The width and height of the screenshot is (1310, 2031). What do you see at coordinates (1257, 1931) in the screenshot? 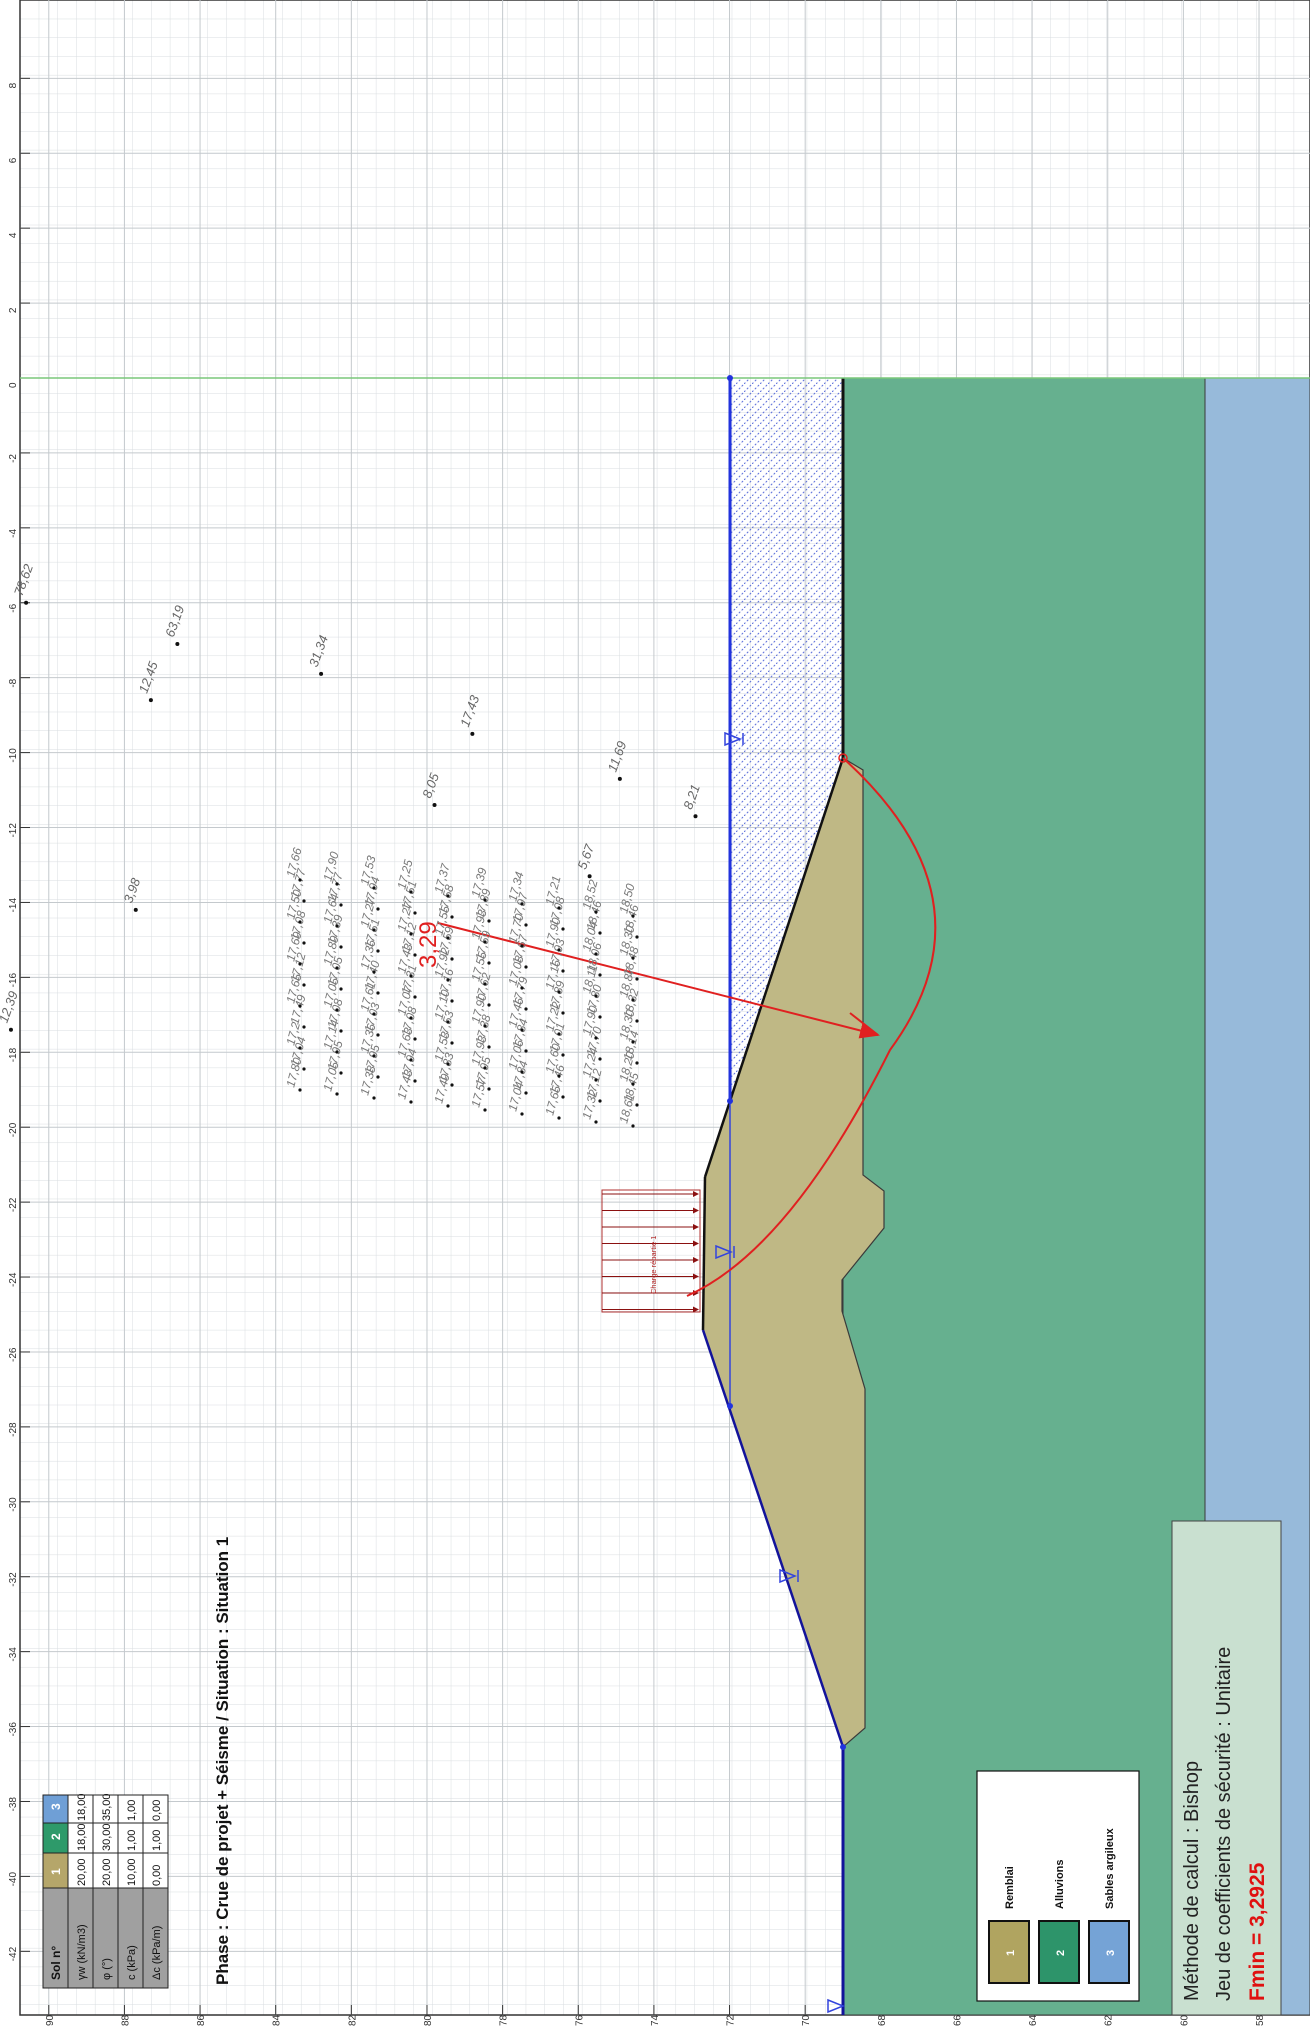
I see `fmin-text: Fmin = 3,2925` at bounding box center [1257, 1931].